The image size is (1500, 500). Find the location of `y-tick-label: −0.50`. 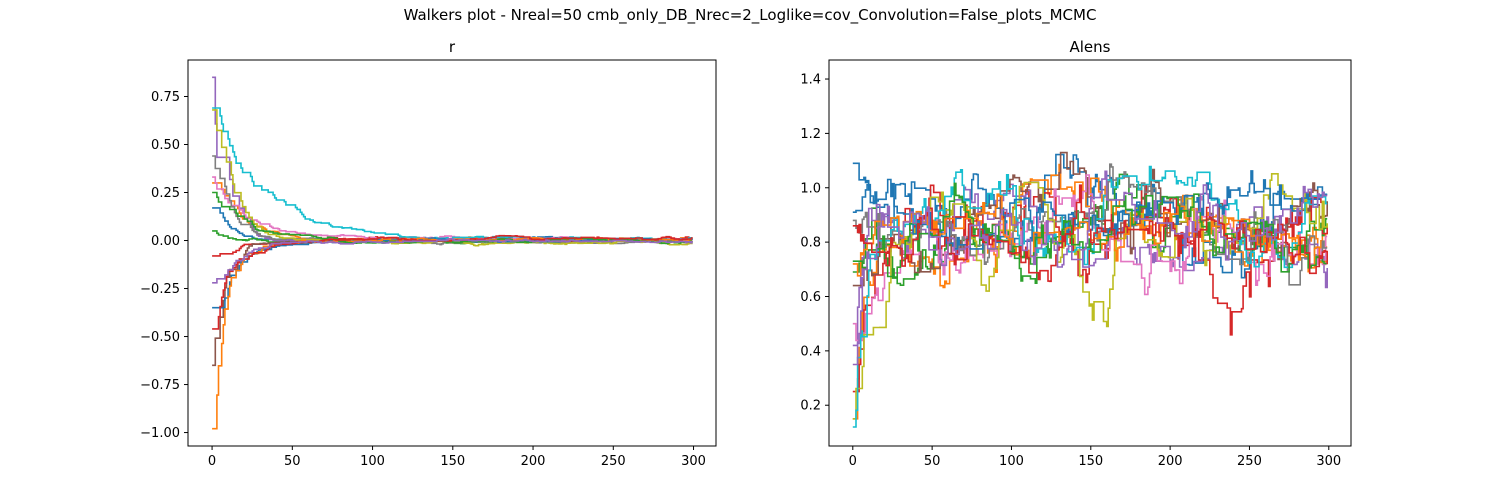

y-tick-label: −0.50 is located at coordinates (160, 337).